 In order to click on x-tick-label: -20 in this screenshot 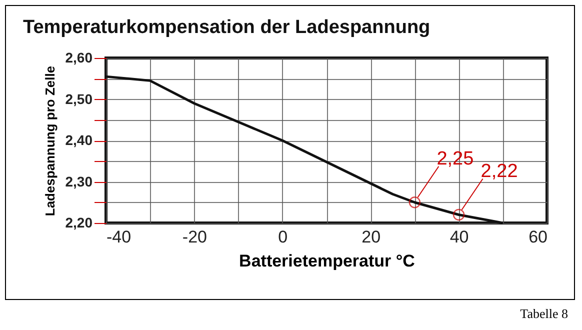, I will do `click(194, 237)`.